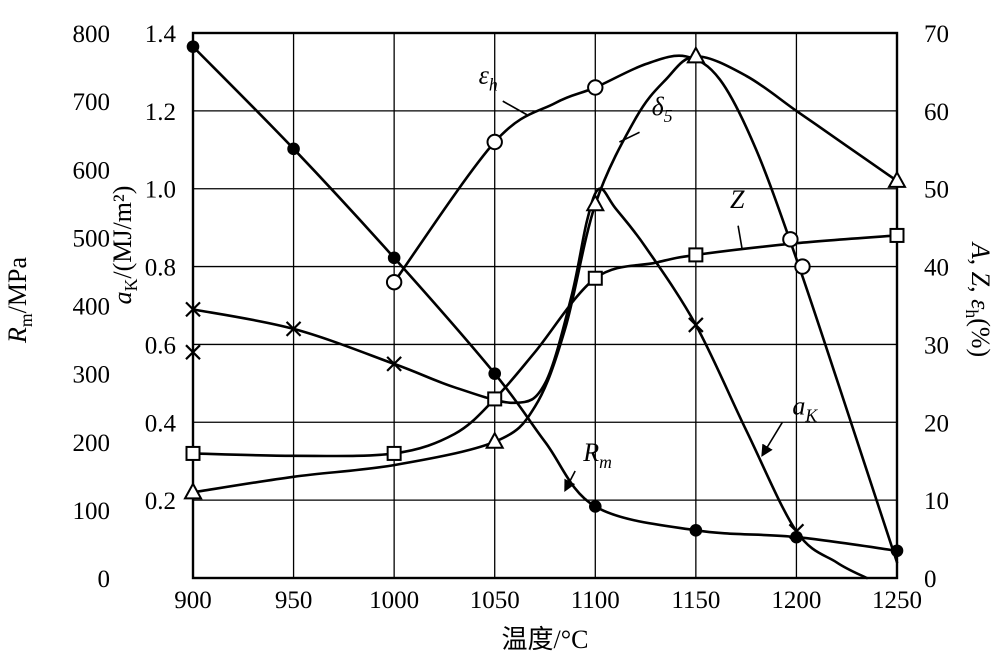  What do you see at coordinates (92, 511) in the screenshot?
I see `rm-tick-label: 100` at bounding box center [92, 511].